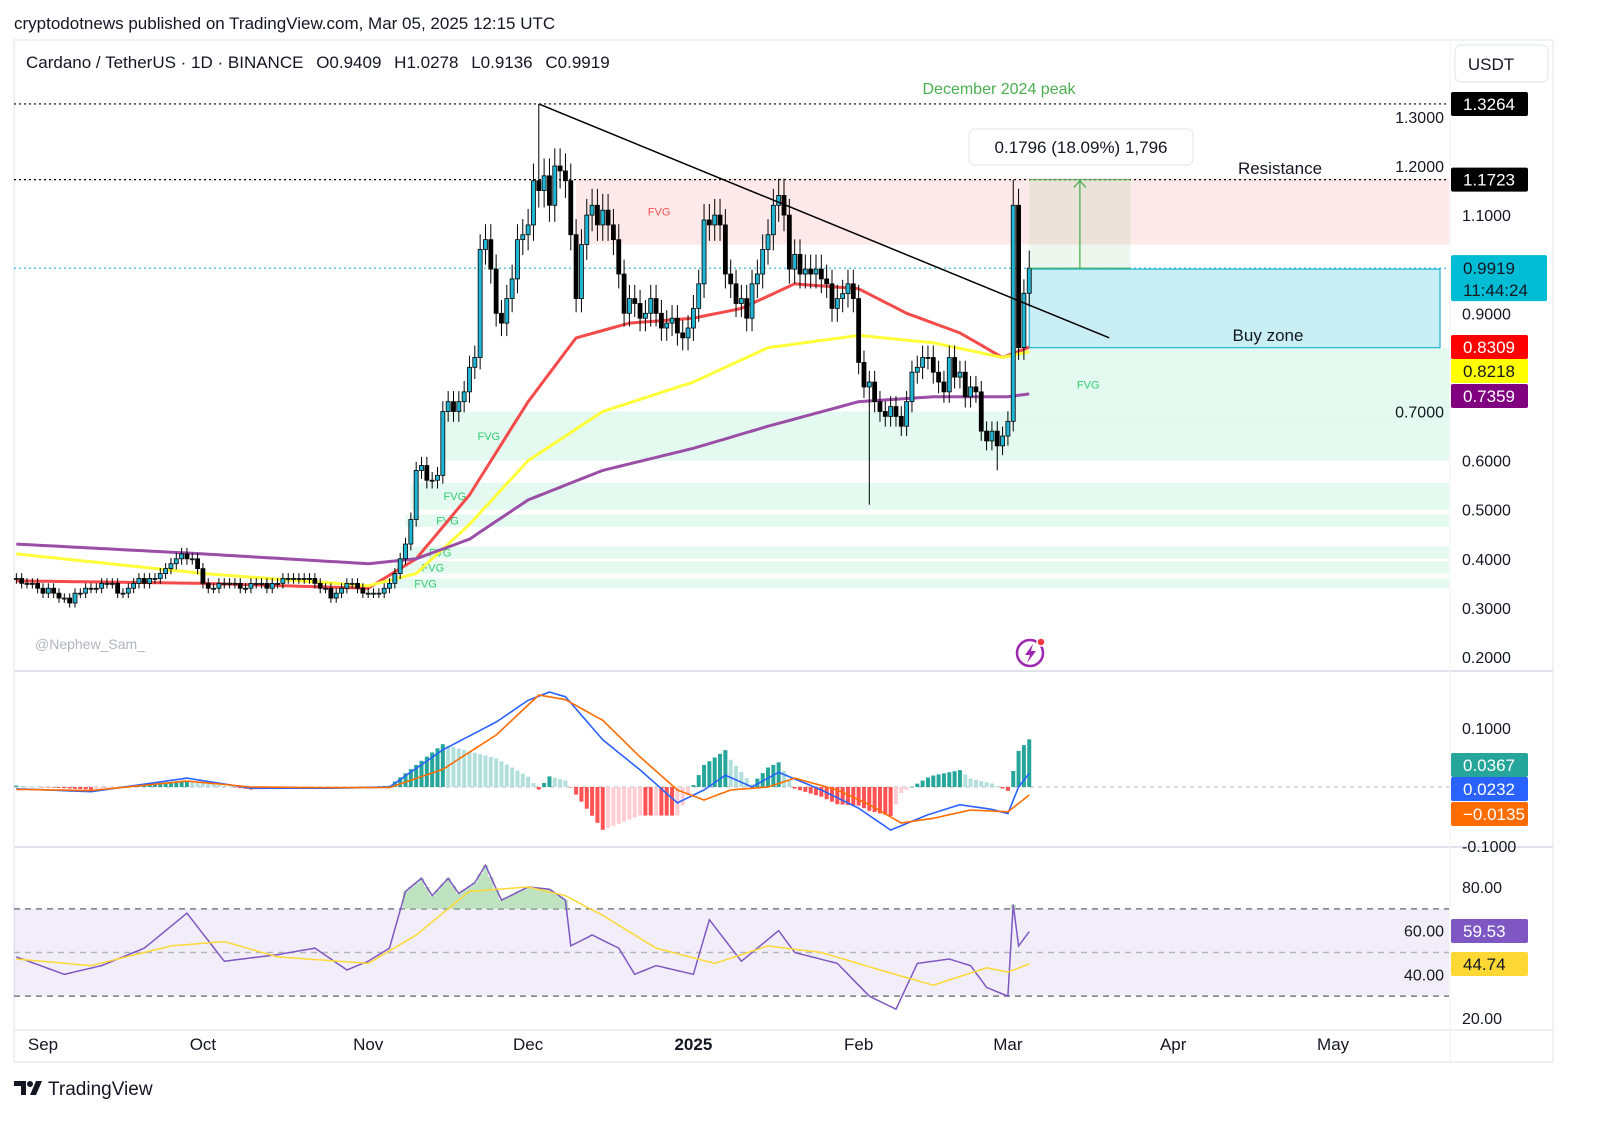 The image size is (1600, 1137). I want to click on time-tick: Feb, so click(858, 1044).